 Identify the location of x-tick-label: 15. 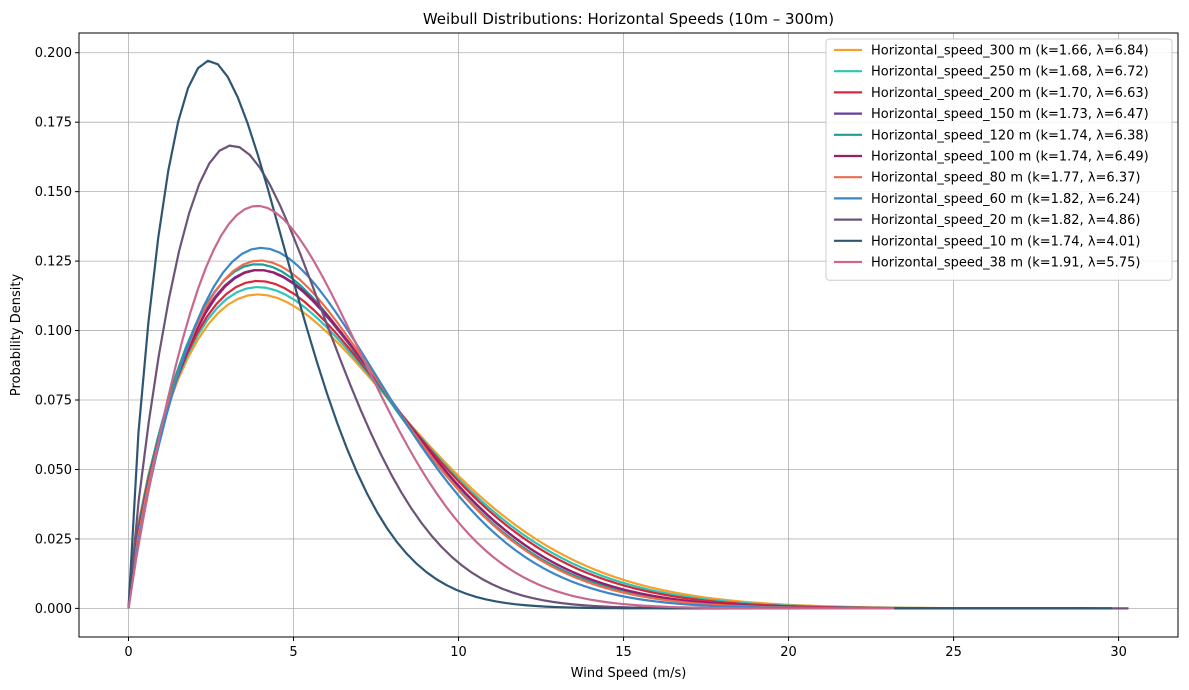
(623, 652).